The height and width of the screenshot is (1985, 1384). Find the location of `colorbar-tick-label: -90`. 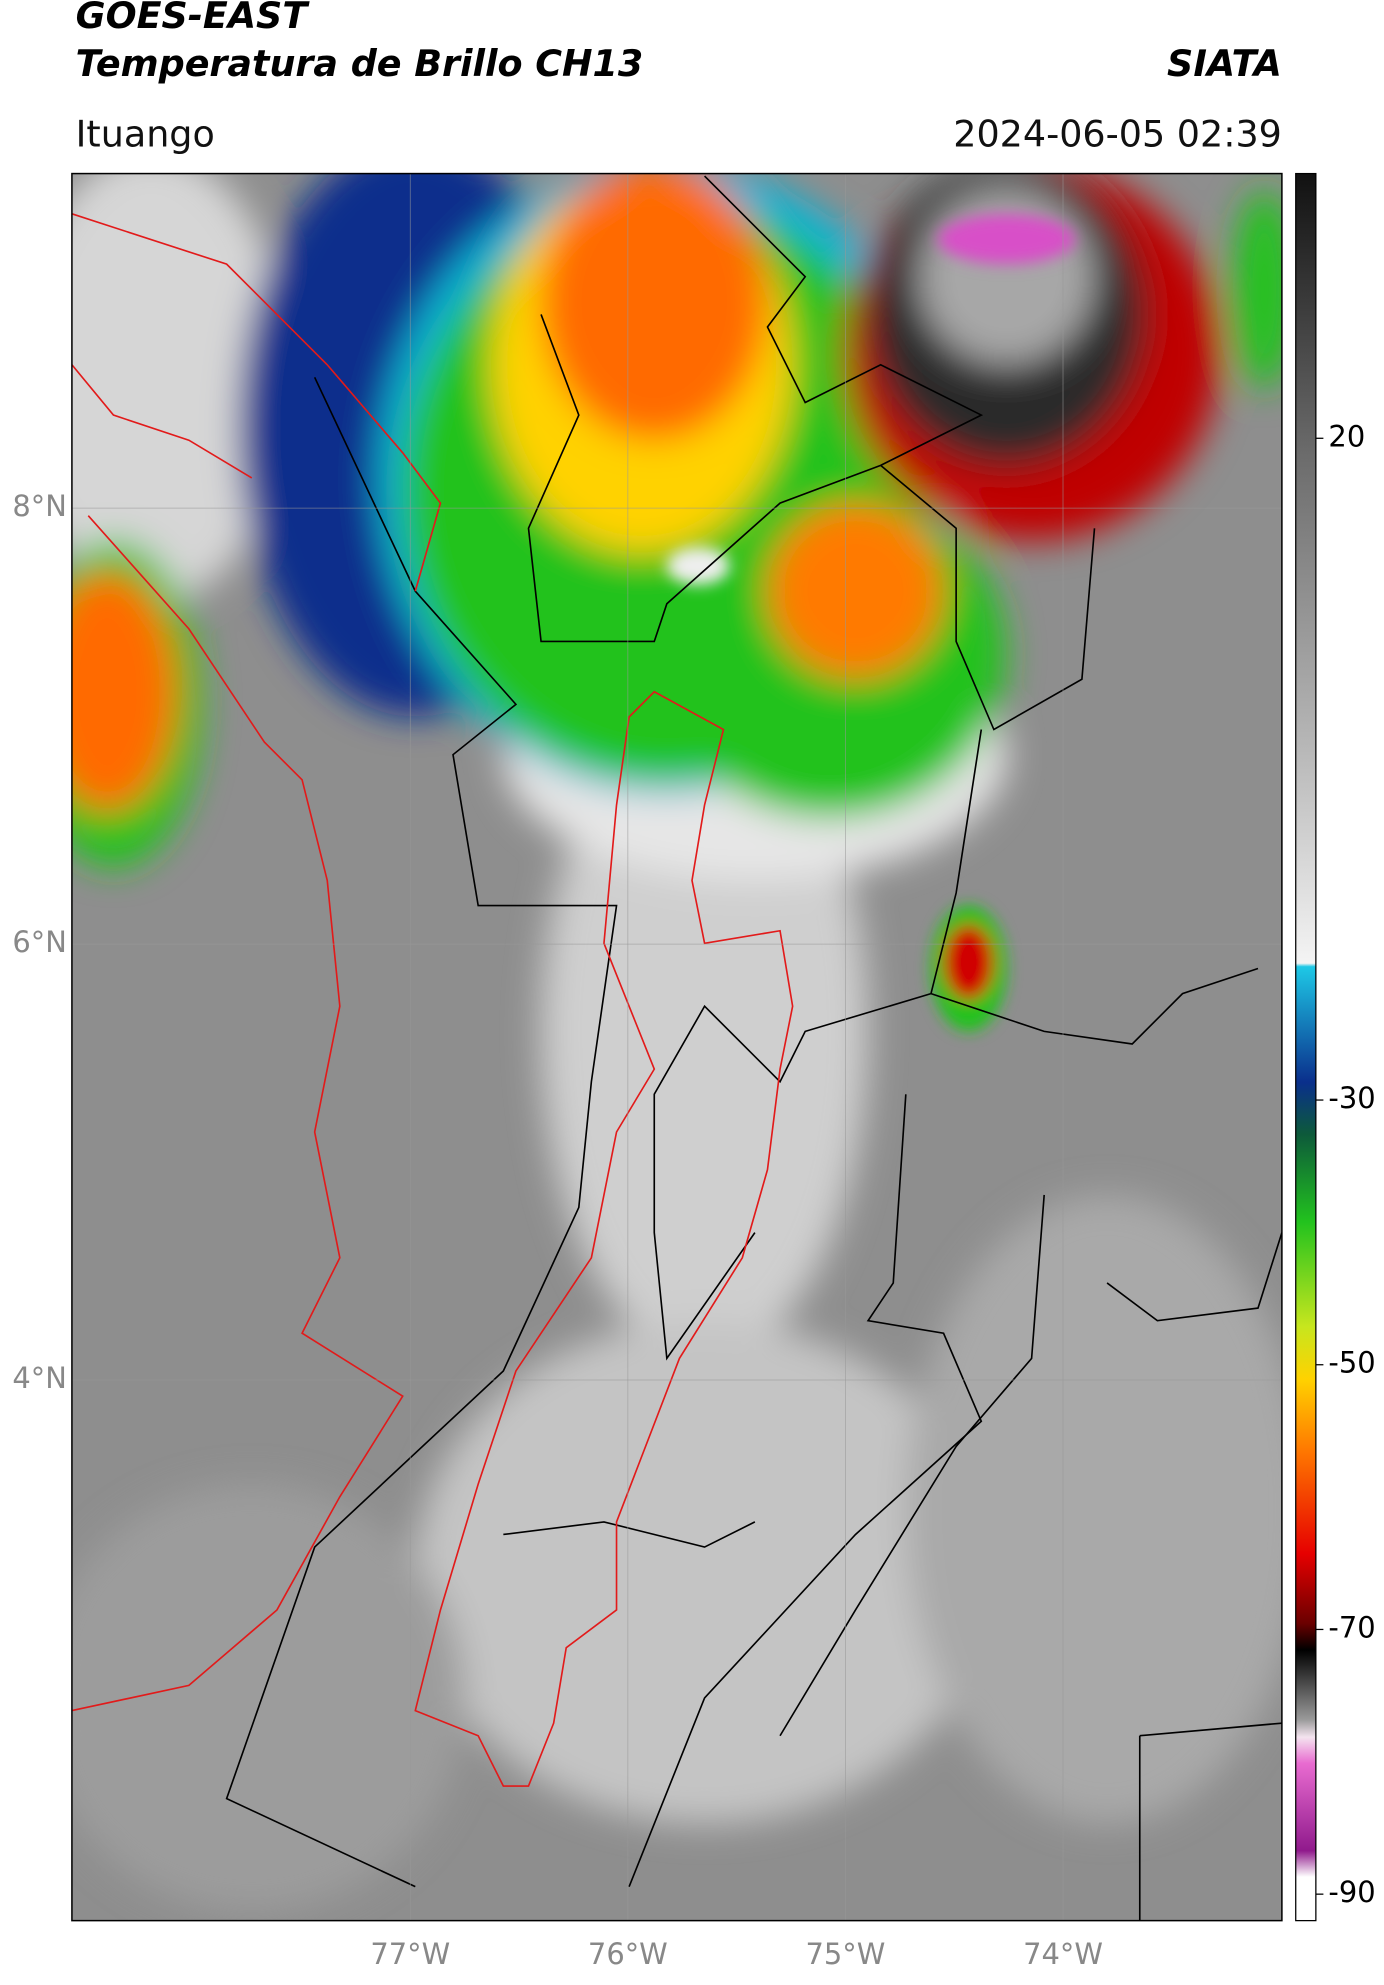

colorbar-tick-label: -90 is located at coordinates (1351, 1892).